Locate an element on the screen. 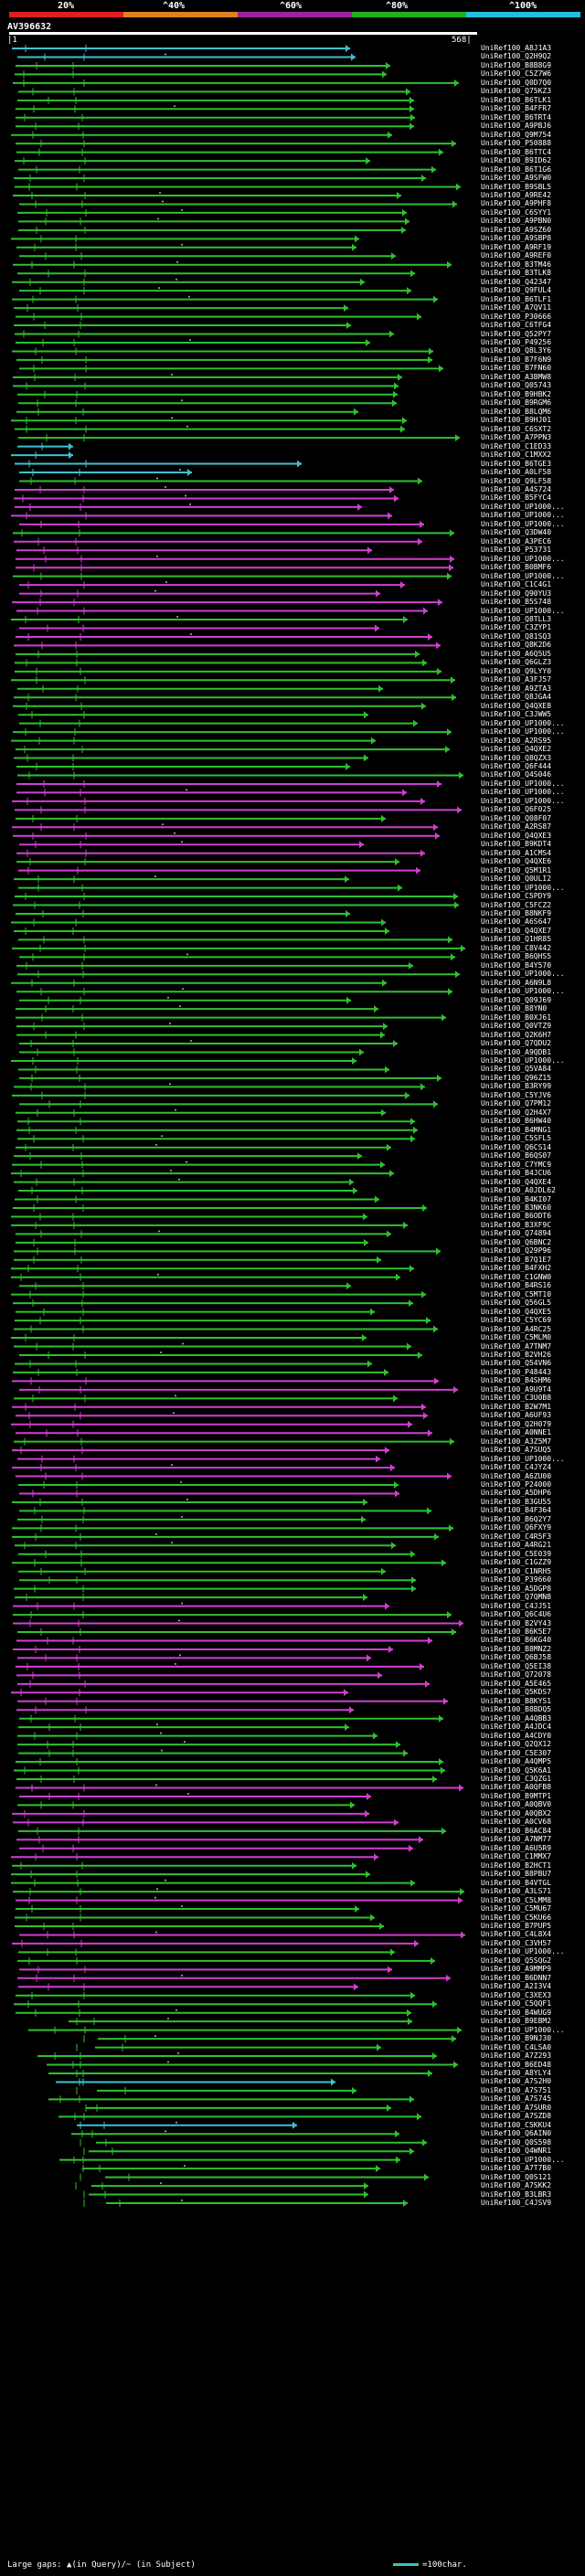 The height and width of the screenshot is (2576, 585). hit-label: UniRef100_B6TLK1 is located at coordinates (516, 99).